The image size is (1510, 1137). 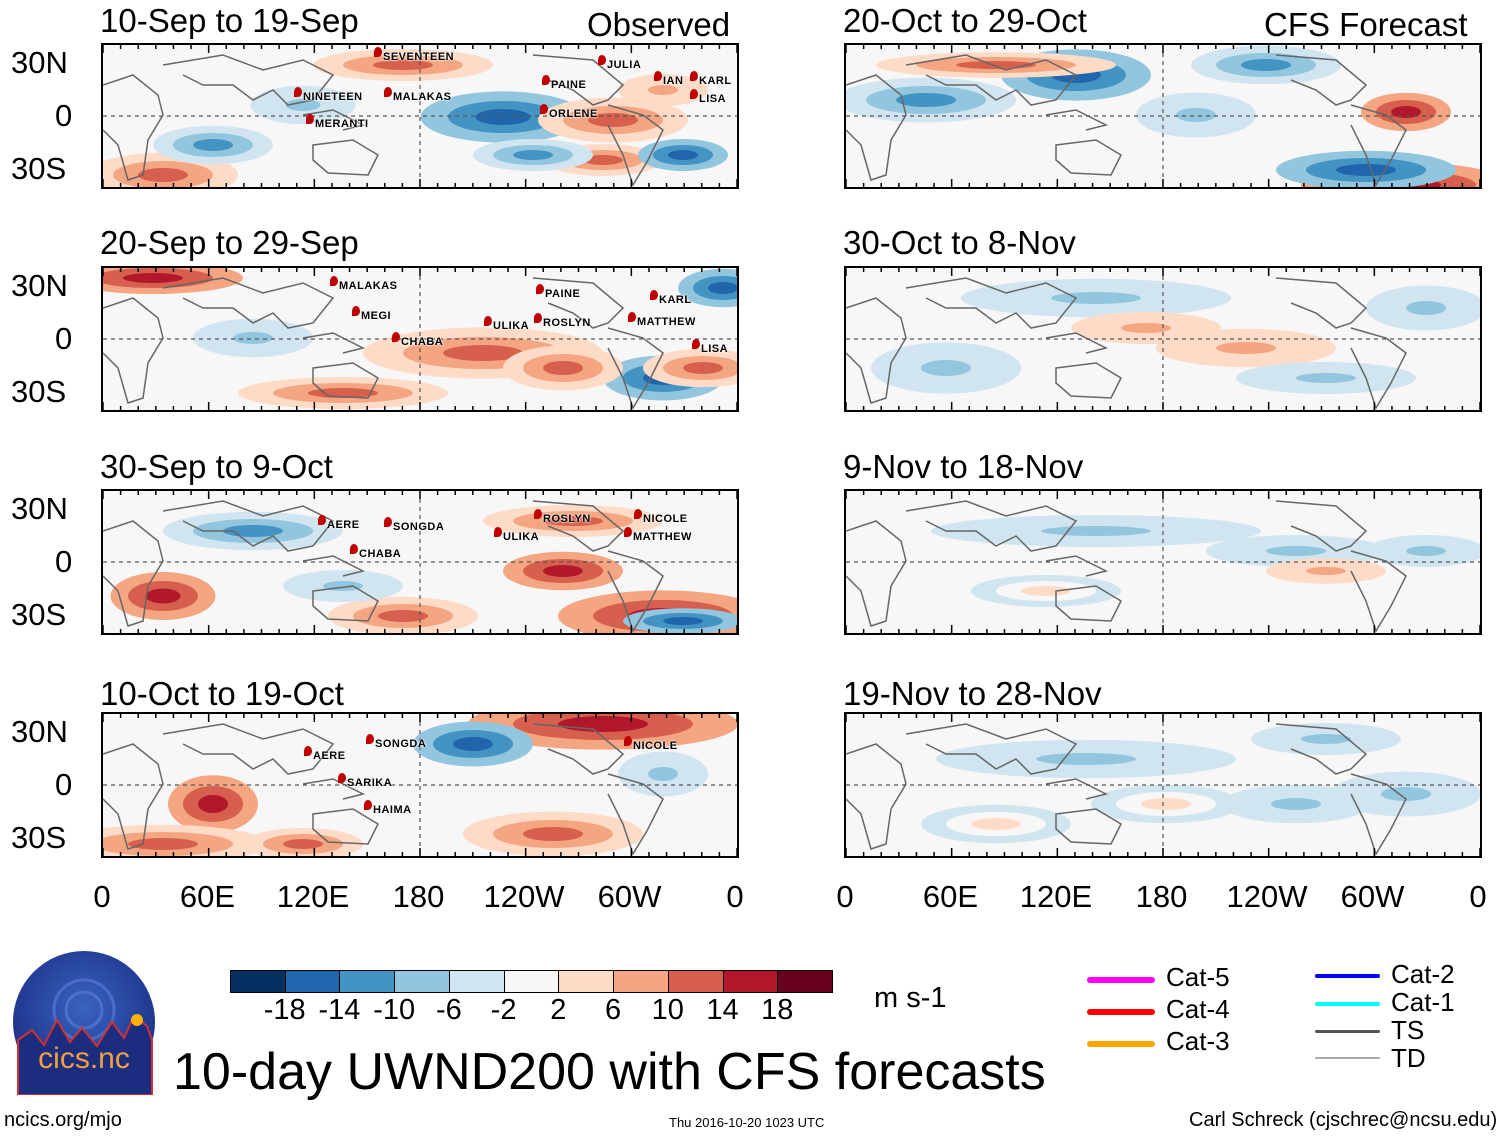 I want to click on cfs-forecast-label: CFS Forecast, so click(x=1366, y=24).